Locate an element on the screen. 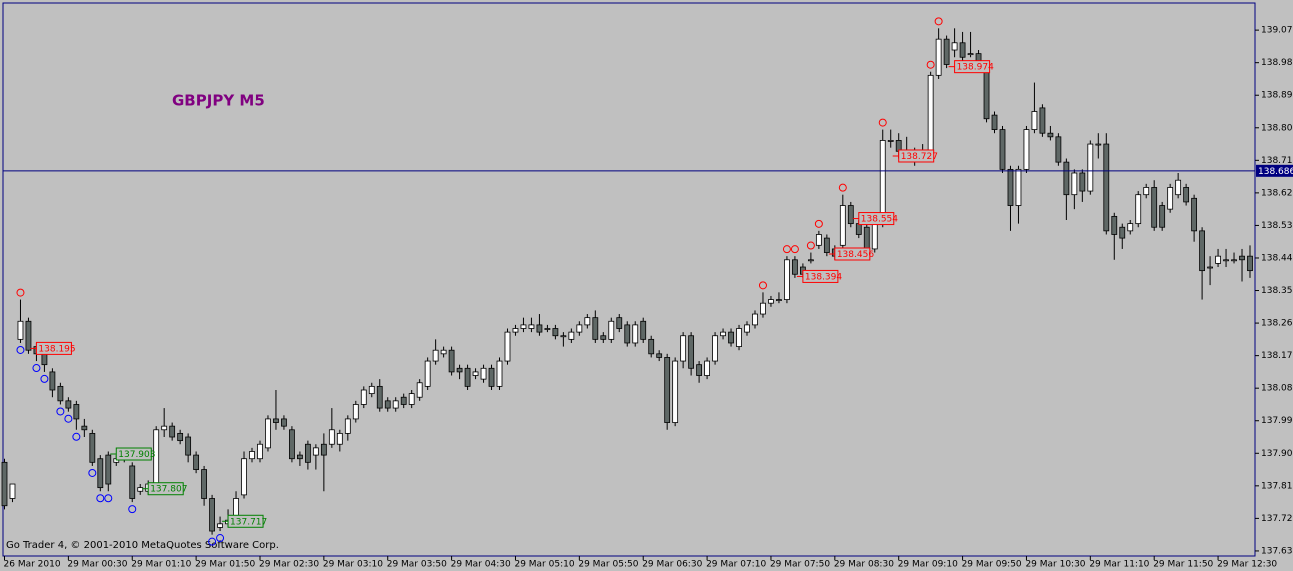 The height and width of the screenshot is (571, 1293). y-tick-label: 138.805 is located at coordinates (1277, 128).